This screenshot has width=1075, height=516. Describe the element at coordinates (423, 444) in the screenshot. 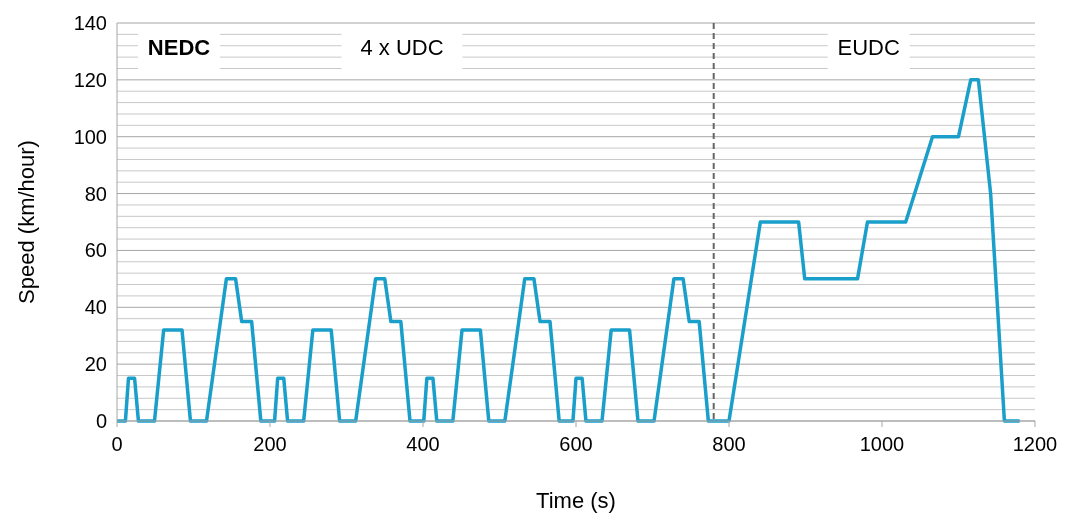

I see `x-tick-label: 400` at that location.